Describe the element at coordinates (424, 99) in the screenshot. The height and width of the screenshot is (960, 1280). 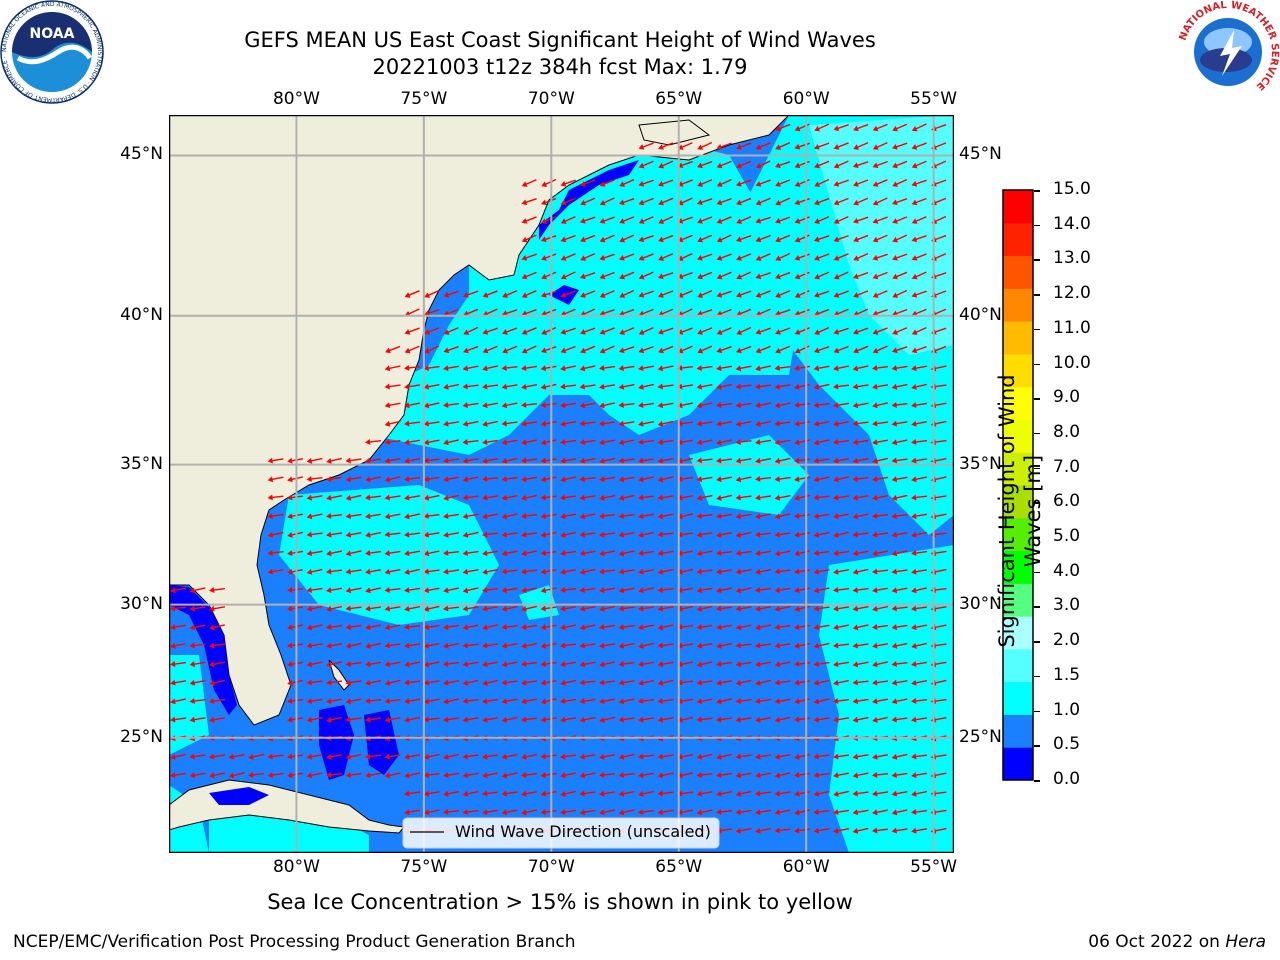
I see `lon-tick-label-top: 75°W` at that location.